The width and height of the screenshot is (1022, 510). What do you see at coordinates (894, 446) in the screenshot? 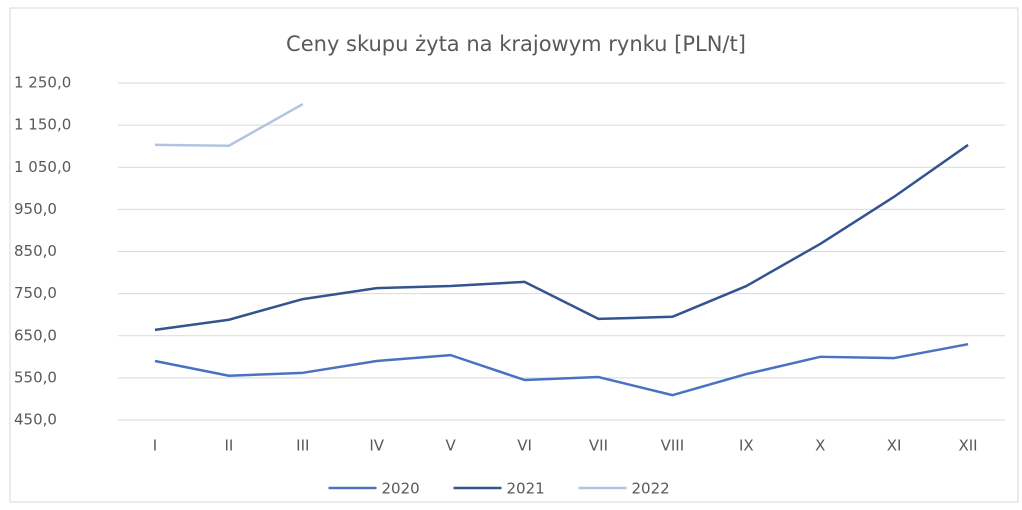
I see `x-tick-label: XI` at bounding box center [894, 446].